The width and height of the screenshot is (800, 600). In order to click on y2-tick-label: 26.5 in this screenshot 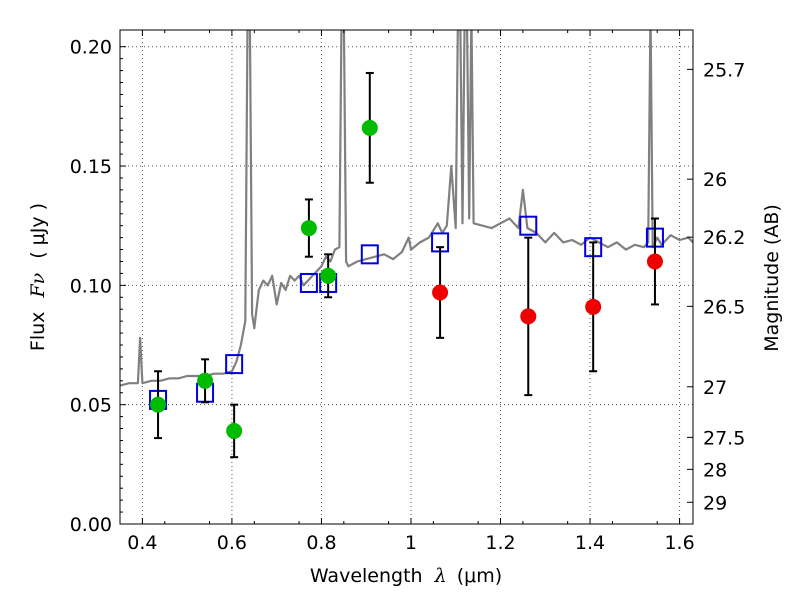, I will do `click(724, 307)`.